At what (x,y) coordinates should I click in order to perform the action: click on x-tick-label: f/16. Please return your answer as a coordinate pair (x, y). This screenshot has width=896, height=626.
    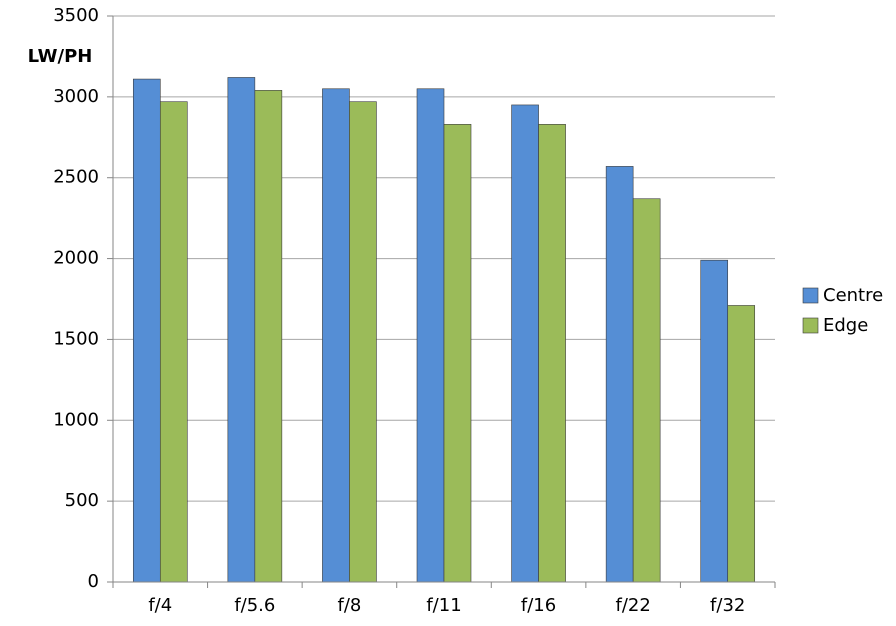
    Looking at the image, I should click on (538, 605).